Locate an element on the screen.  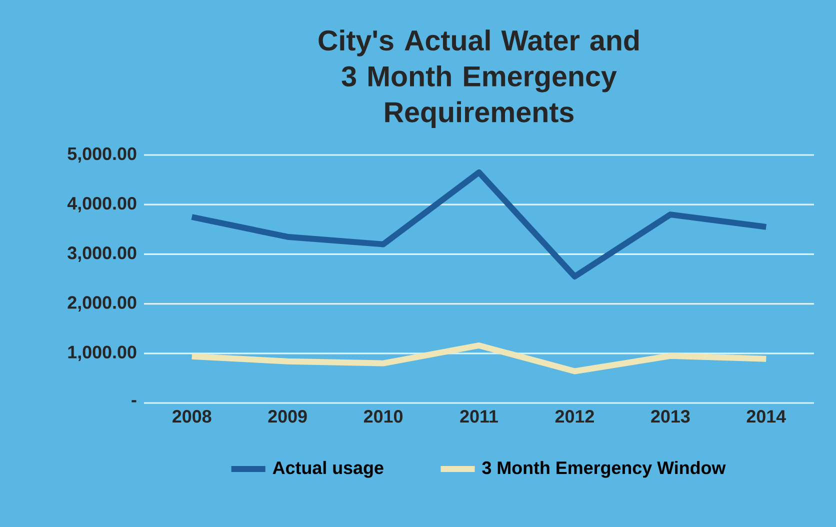
x-tick-label: 2011 is located at coordinates (479, 416).